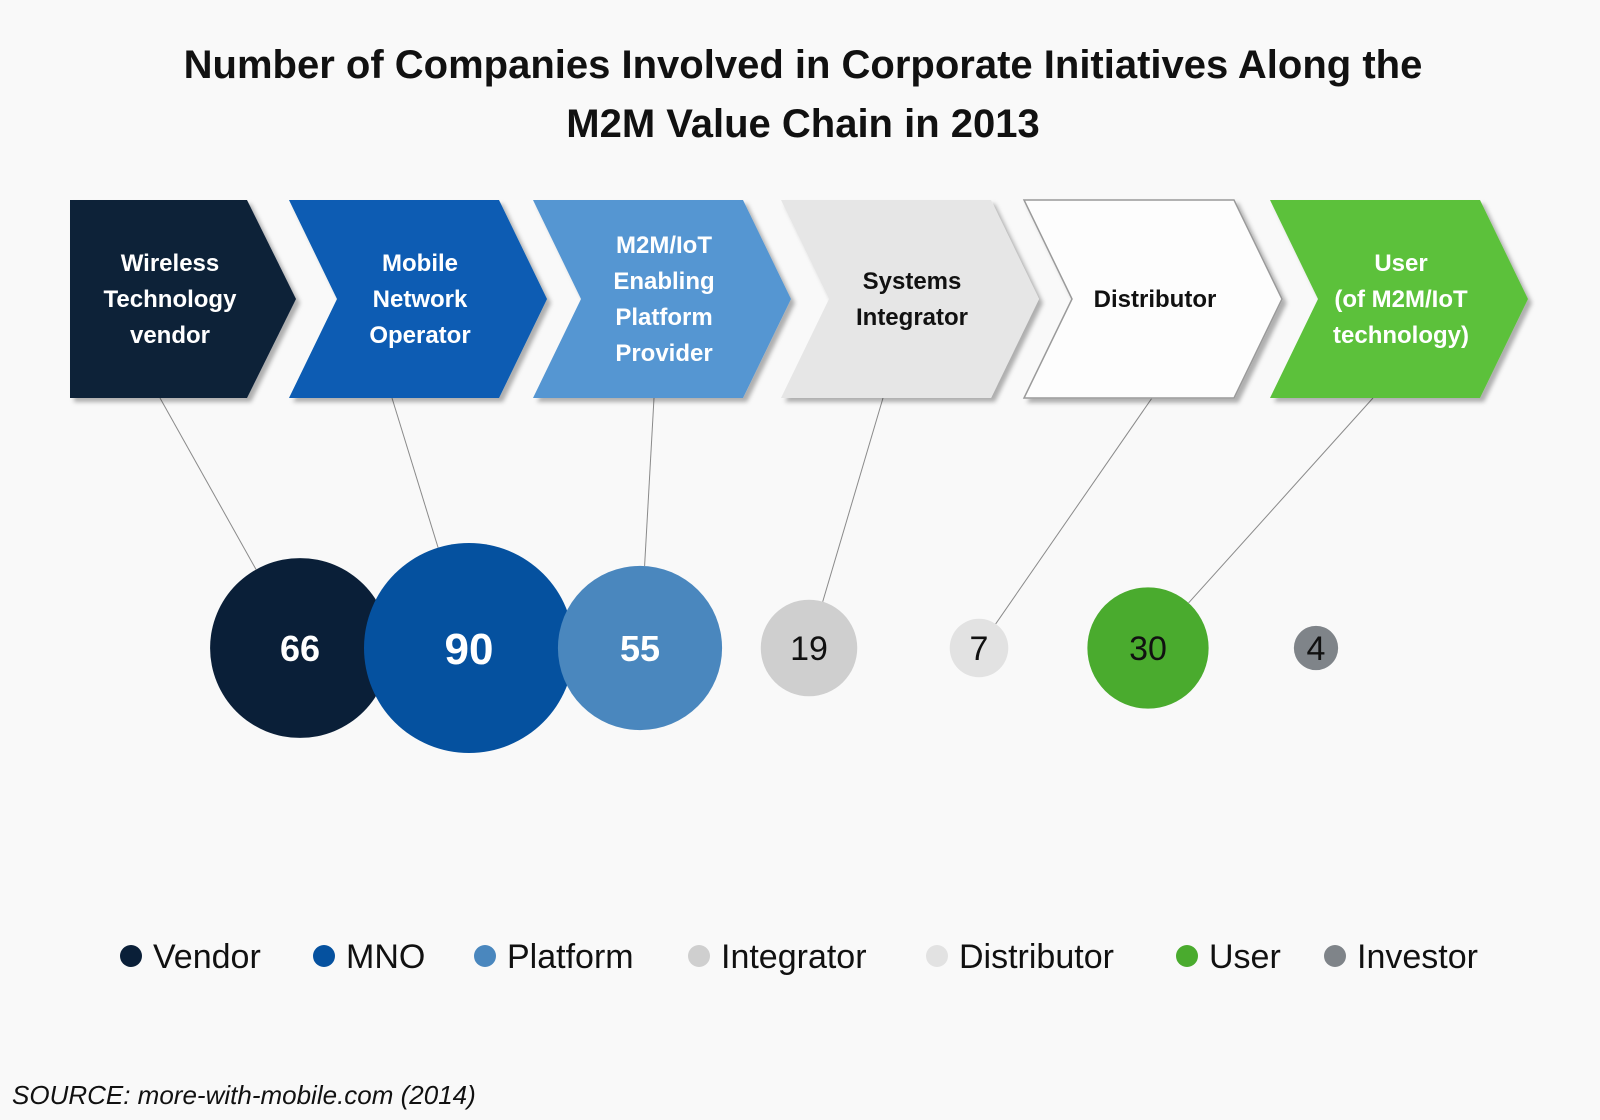 Image resolution: width=1600 pixels, height=1120 pixels. I want to click on bubble-integrator: 19, so click(809, 648).